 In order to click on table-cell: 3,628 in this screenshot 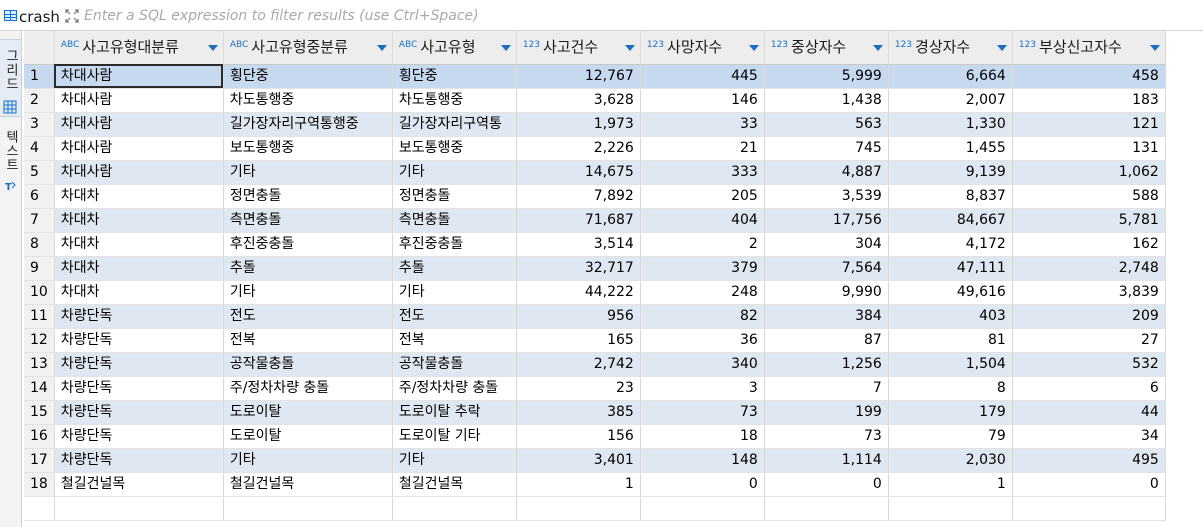, I will do `click(578, 100)`.